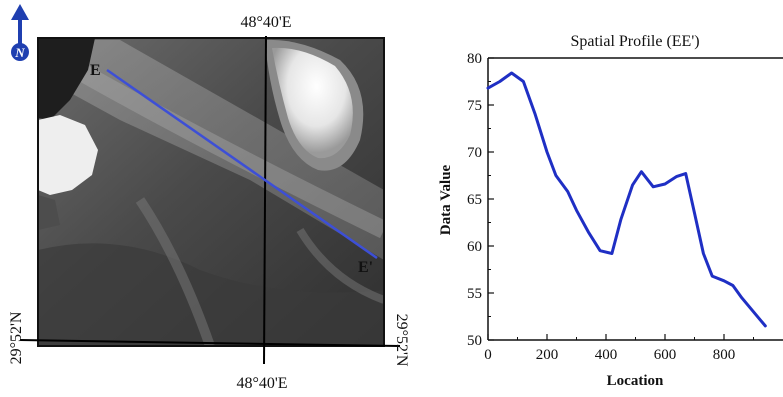 This screenshot has width=783, height=397. I want to click on north-letter: N, so click(19, 52).